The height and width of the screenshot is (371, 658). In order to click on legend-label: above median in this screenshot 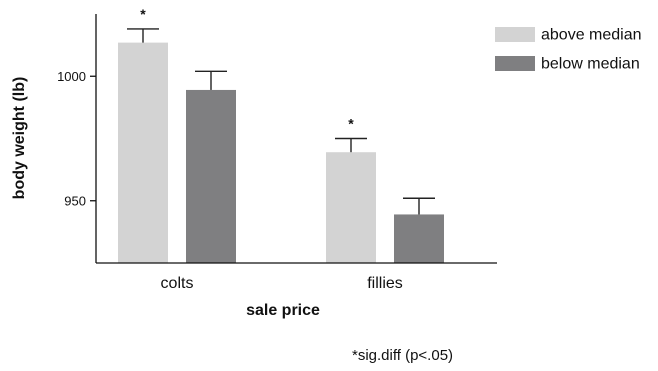, I will do `click(591, 35)`.